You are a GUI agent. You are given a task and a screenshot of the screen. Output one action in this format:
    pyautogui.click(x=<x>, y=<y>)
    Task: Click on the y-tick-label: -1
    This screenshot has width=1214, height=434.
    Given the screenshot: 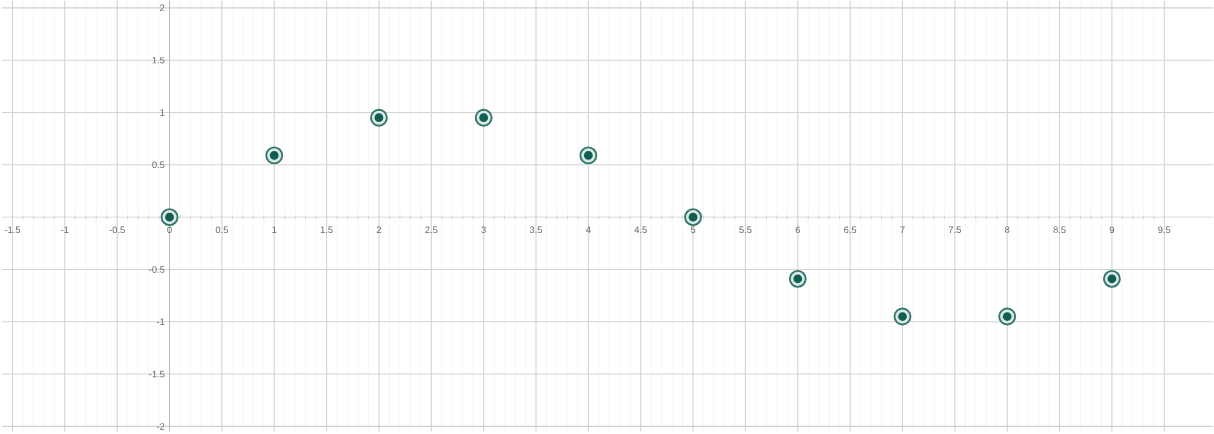 What is the action you would take?
    pyautogui.click(x=160, y=321)
    